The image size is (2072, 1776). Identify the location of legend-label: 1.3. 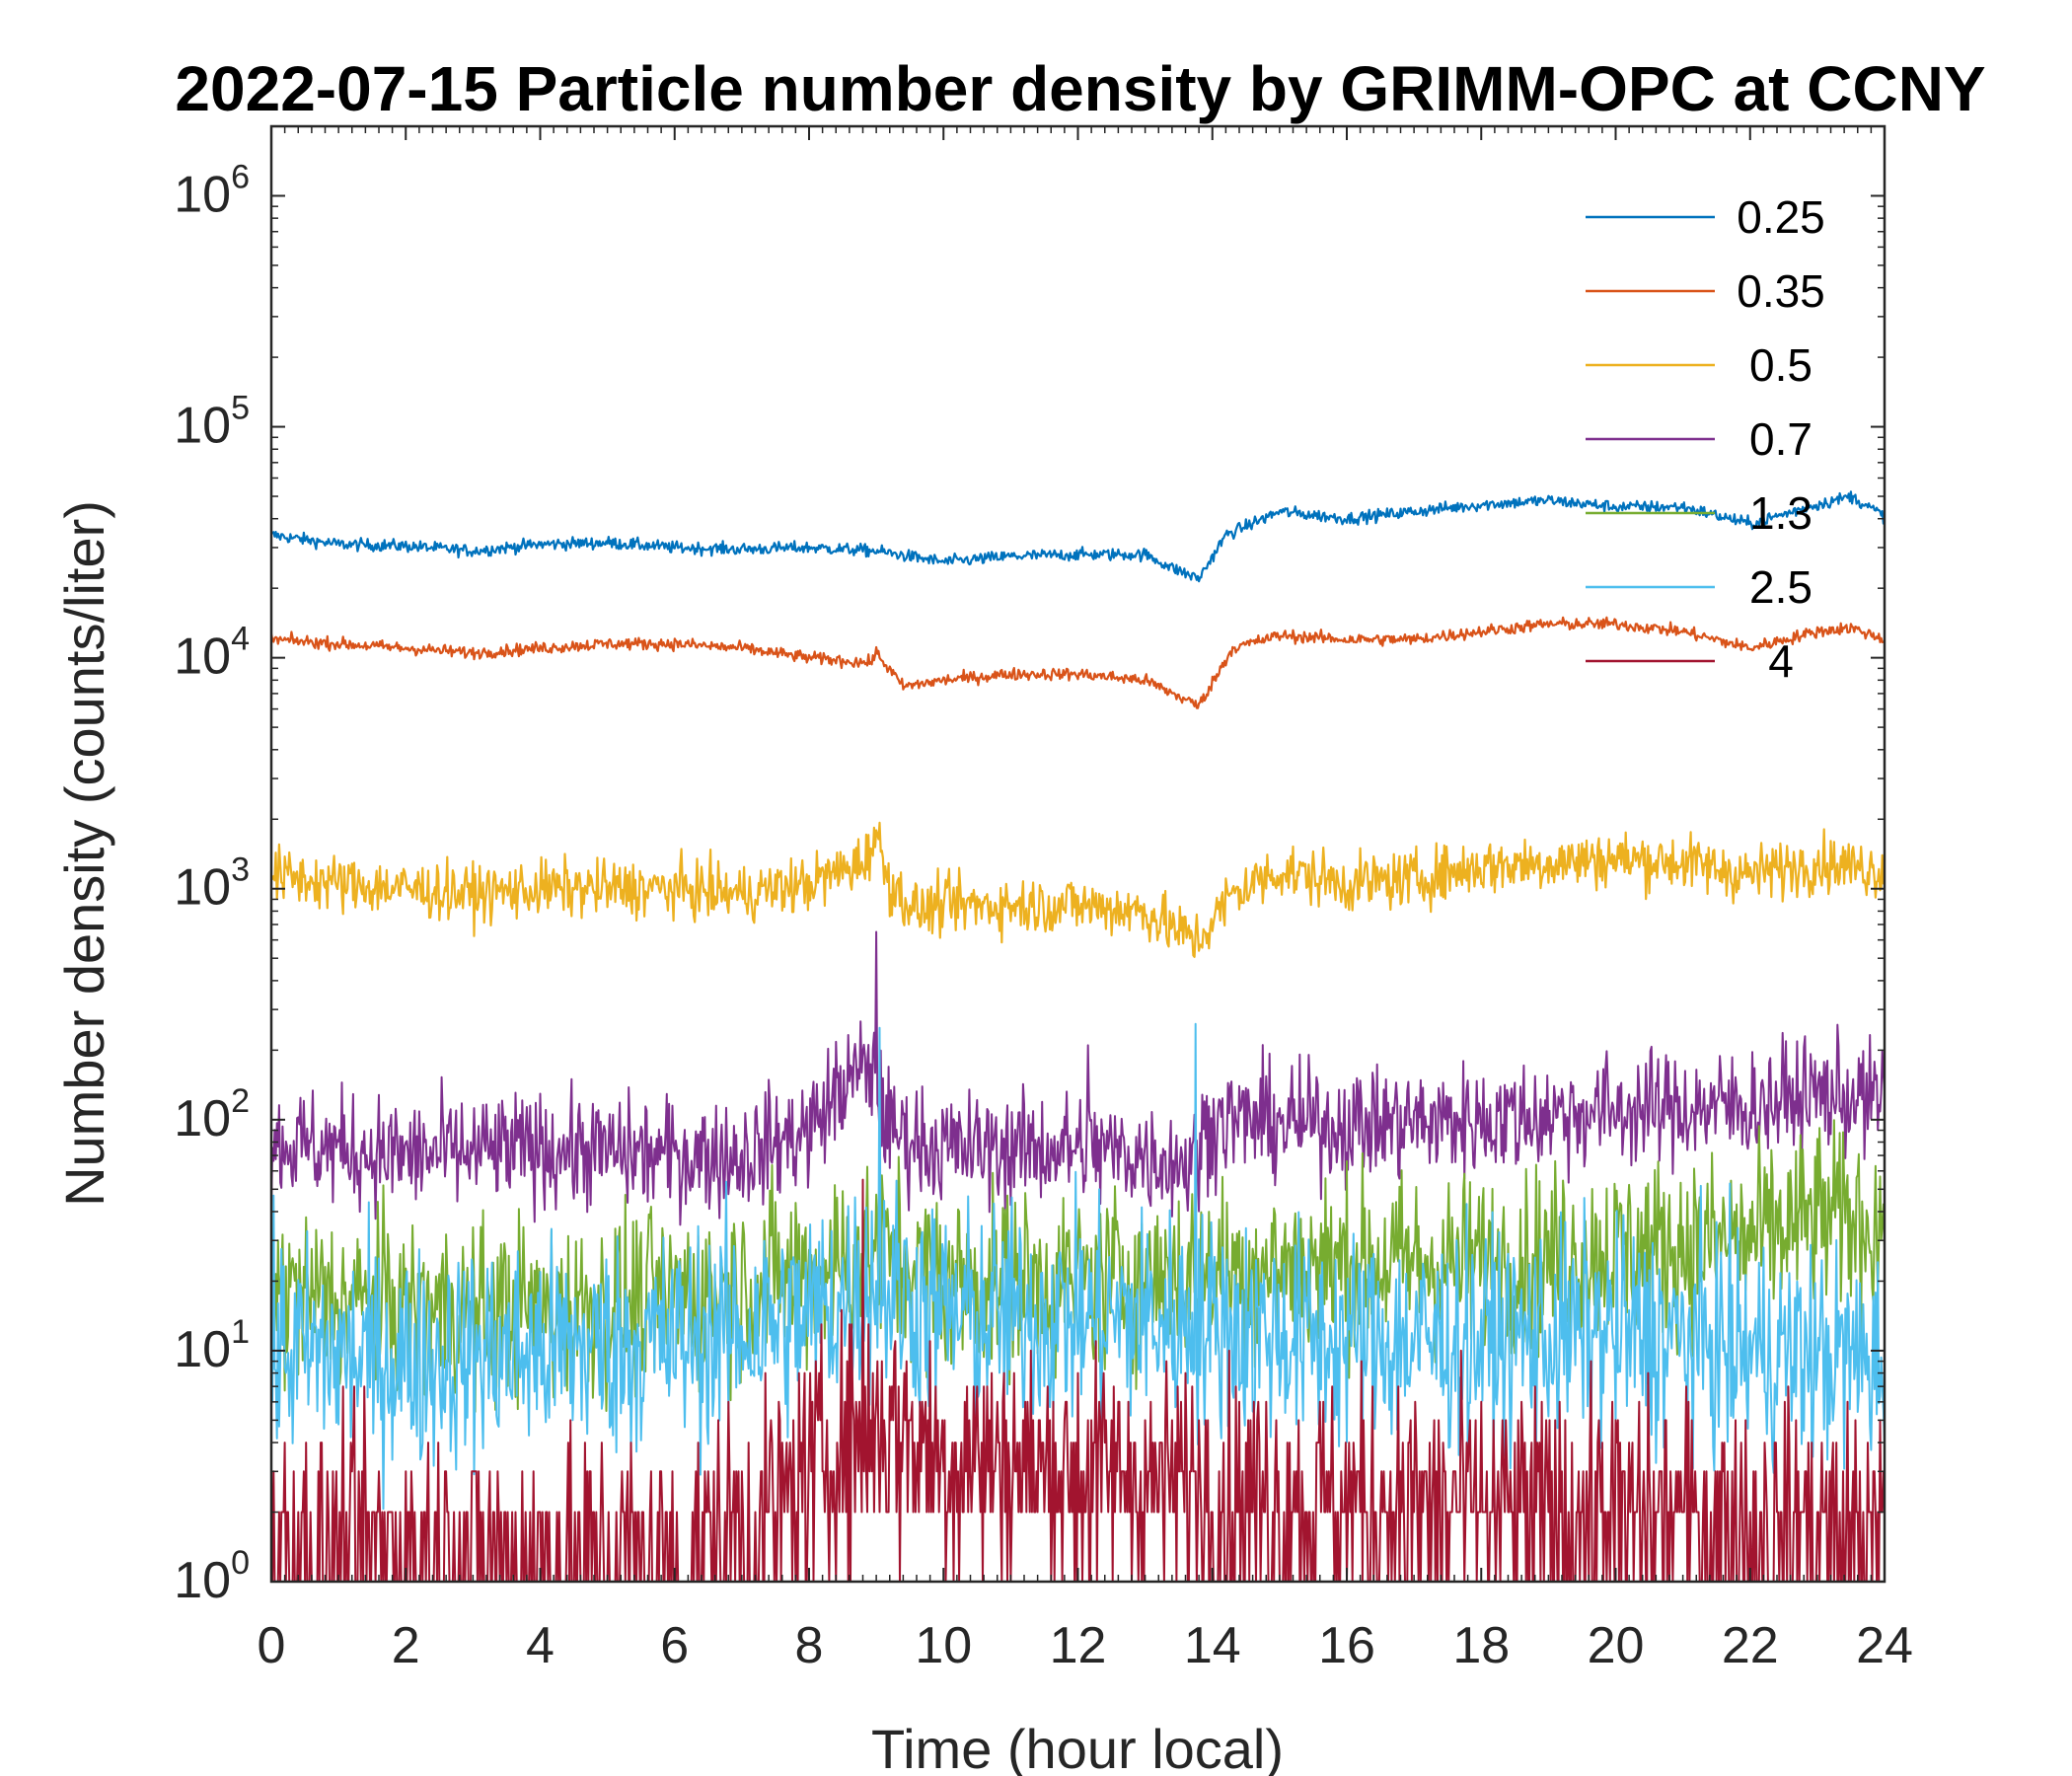
(1781, 513).